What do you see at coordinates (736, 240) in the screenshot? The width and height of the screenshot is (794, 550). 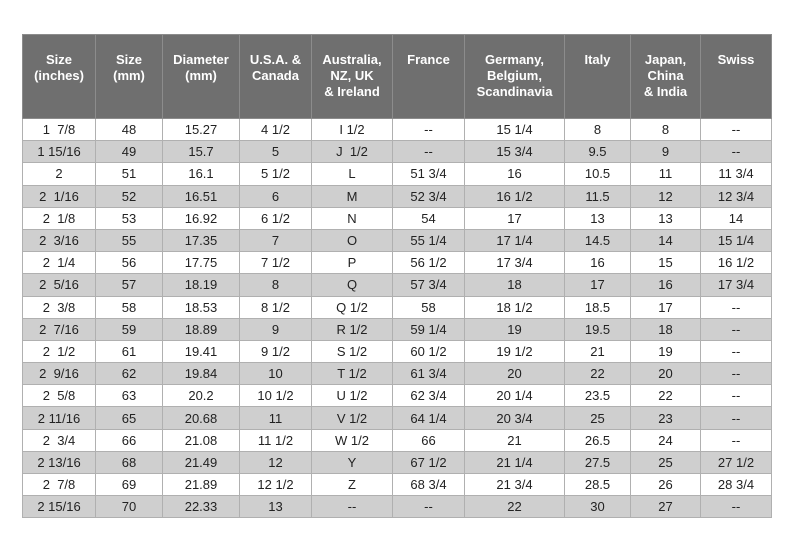 I see `cell-swiss: 15 1/4` at bounding box center [736, 240].